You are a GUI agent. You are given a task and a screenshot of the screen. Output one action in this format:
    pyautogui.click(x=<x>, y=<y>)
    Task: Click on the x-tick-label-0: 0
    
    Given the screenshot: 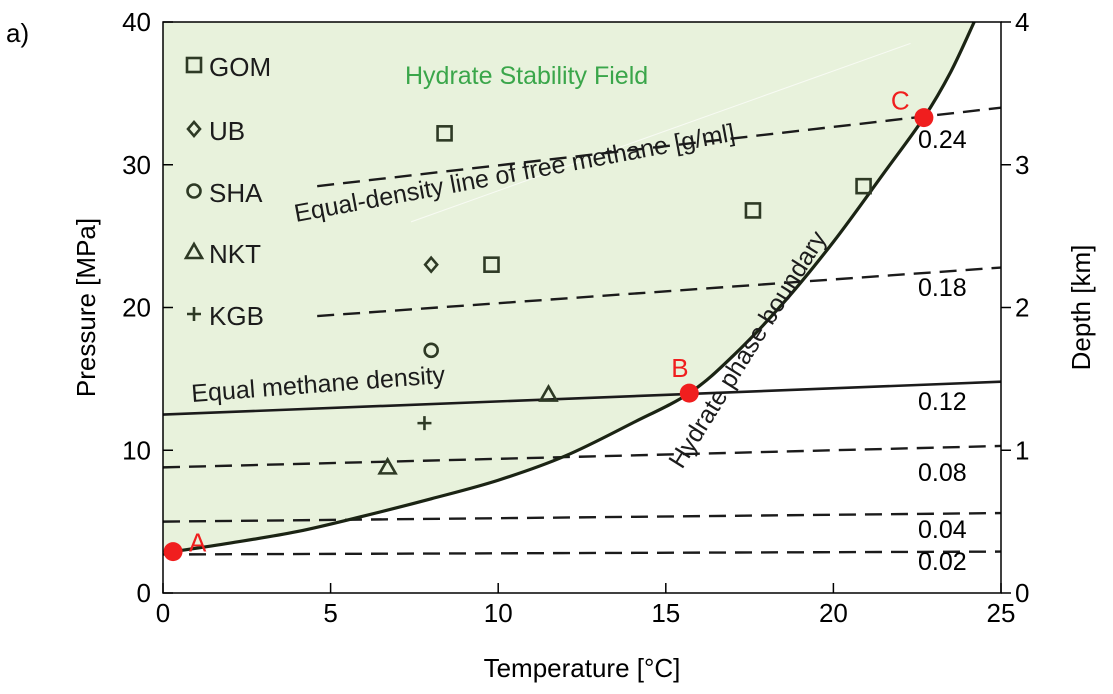 What is the action you would take?
    pyautogui.click(x=163, y=613)
    